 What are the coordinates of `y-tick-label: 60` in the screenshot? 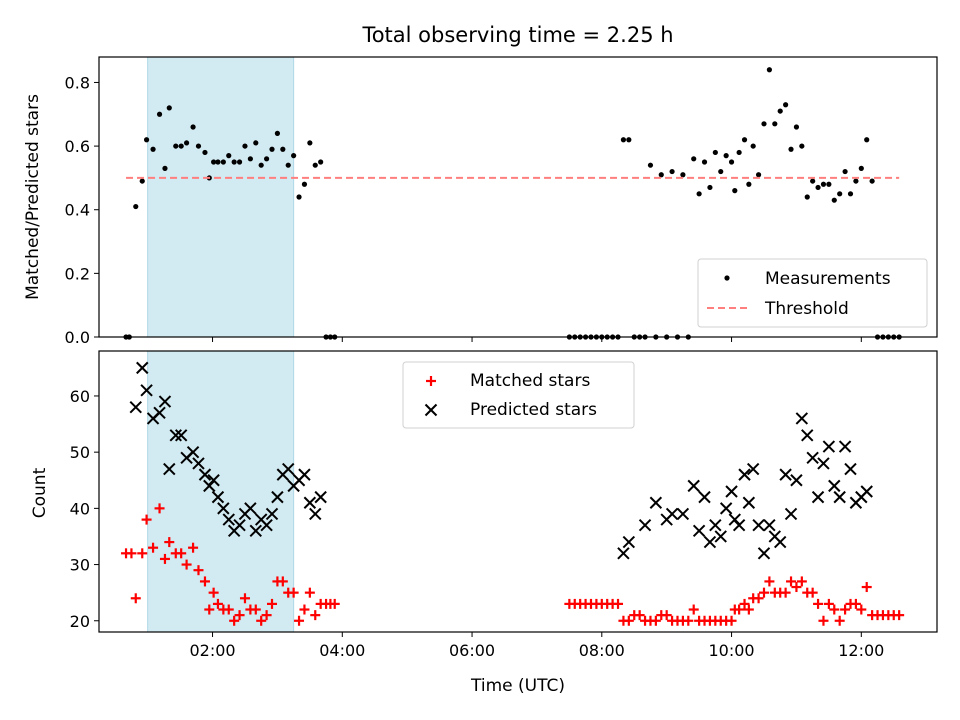 It's located at (80, 396).